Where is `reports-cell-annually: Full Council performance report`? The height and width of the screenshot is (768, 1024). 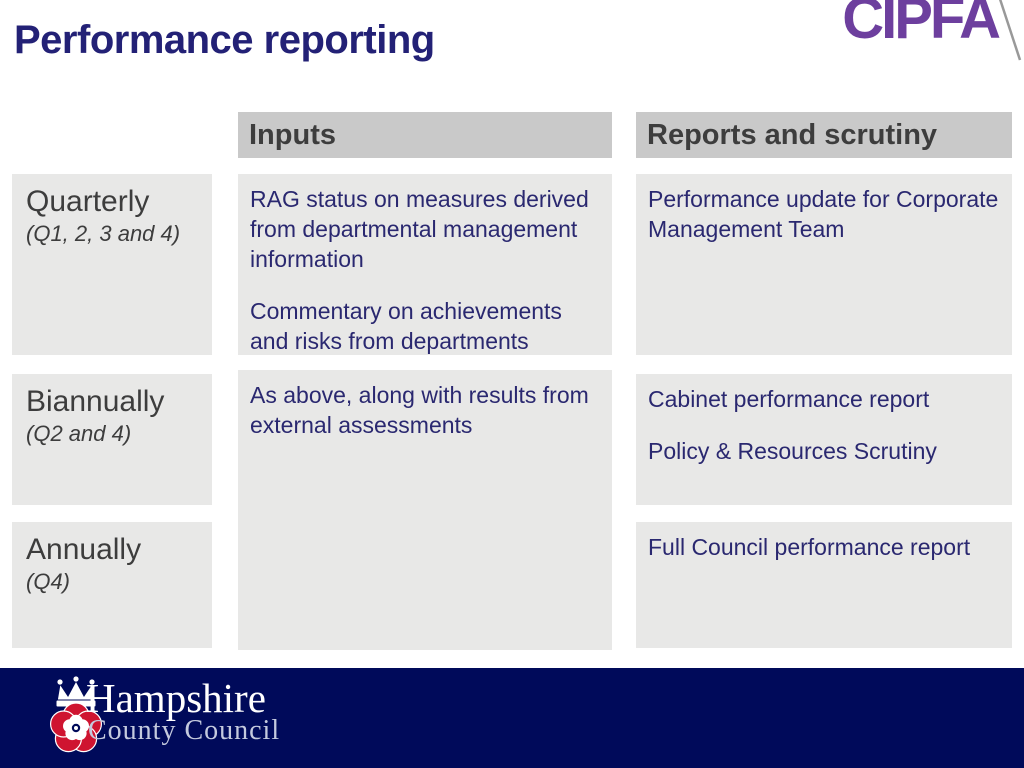 reports-cell-annually: Full Council performance report is located at coordinates (824, 585).